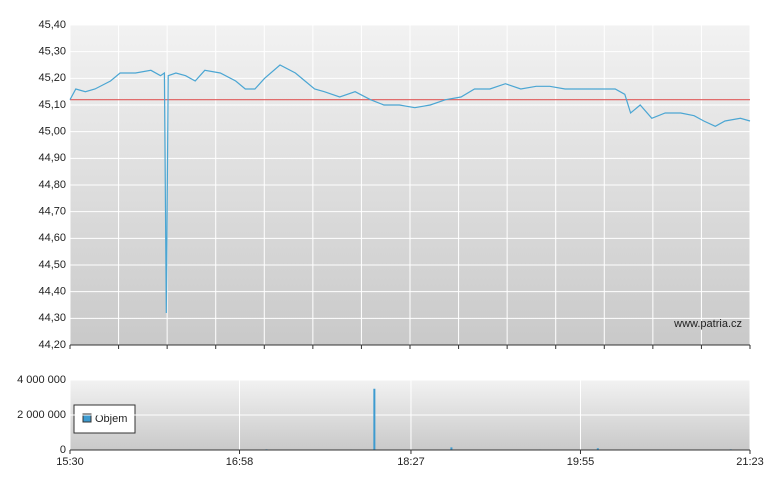 This screenshot has height=495, width=780. What do you see at coordinates (70, 462) in the screenshot?
I see `x-tick-label: 15:30` at bounding box center [70, 462].